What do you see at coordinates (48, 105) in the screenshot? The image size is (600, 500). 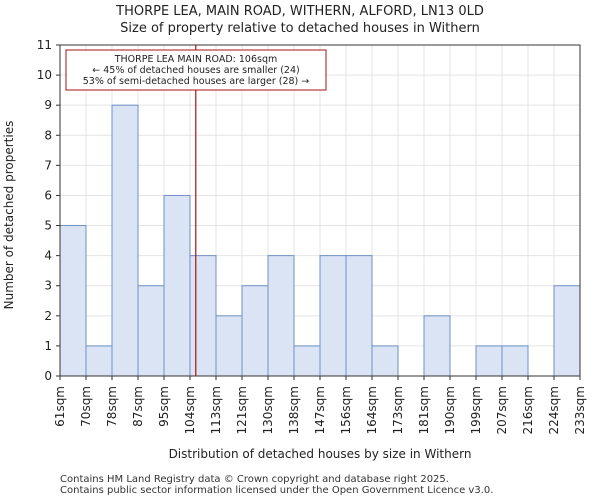 I see `y-tick-label: 9` at bounding box center [48, 105].